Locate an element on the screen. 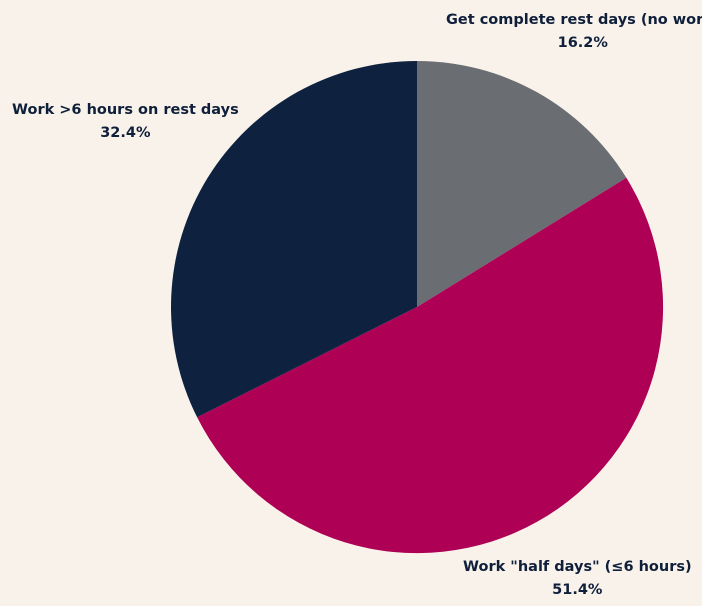 The width and height of the screenshot is (702, 606). slice-label-half-days: Work "half days" (≤6 hours) 51.4% is located at coordinates (577, 579).